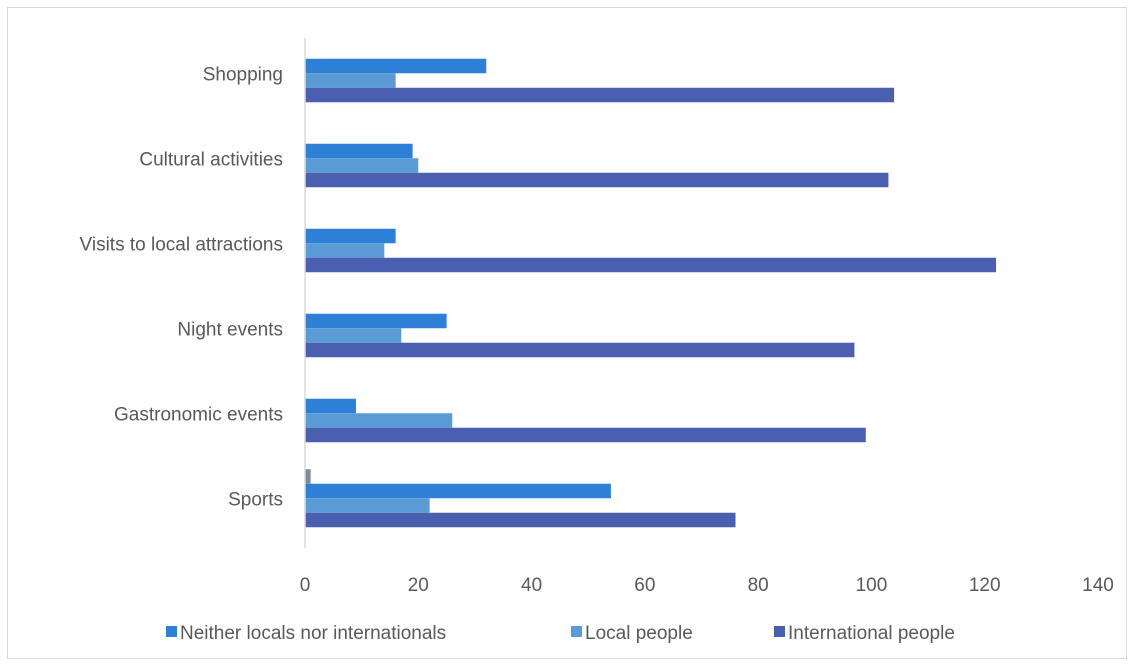 The image size is (1135, 666). Describe the element at coordinates (396, 66) in the screenshot. I see `bar-neither-locals-nor-internationals-shopping` at that location.